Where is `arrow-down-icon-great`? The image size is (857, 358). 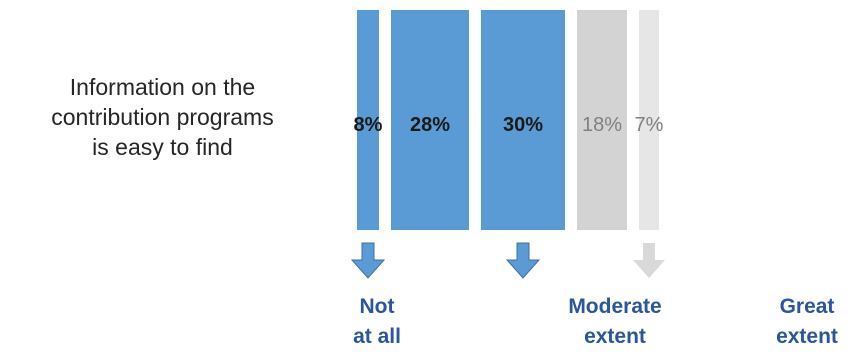
arrow-down-icon-great is located at coordinates (649, 260).